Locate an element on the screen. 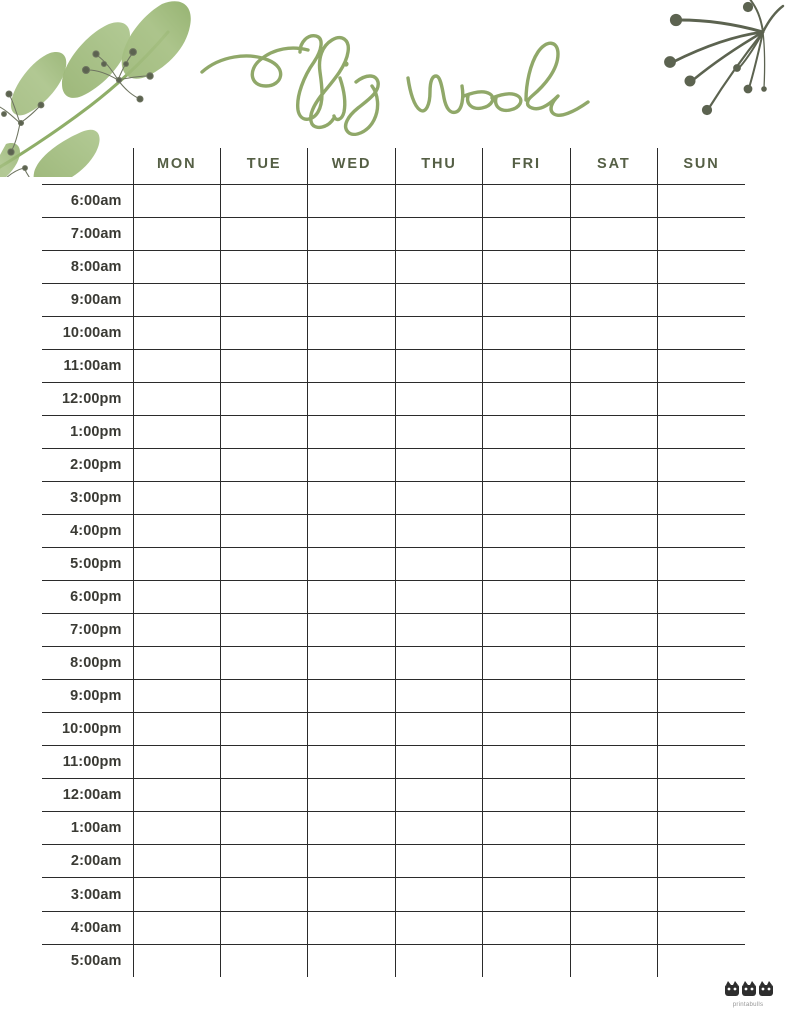 The width and height of the screenshot is (791, 1024). schedule-cell-fri-9:00am is located at coordinates (526, 299).